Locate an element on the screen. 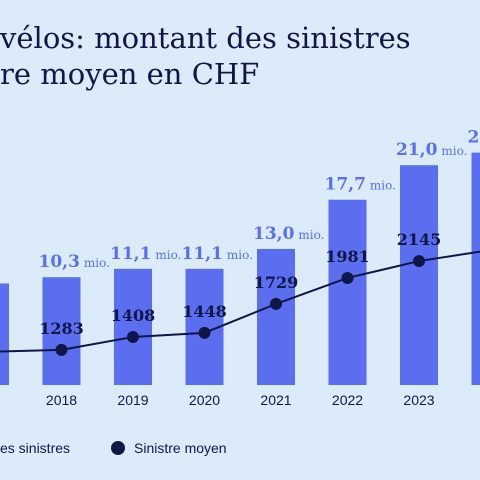  bar-value-label: 22, is located at coordinates (474, 138).